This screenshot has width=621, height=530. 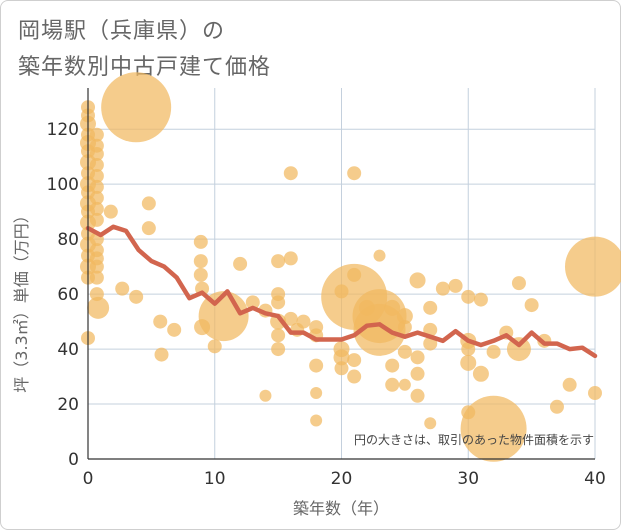 What do you see at coordinates (468, 479) in the screenshot?
I see `x-tick-label-3: 30` at bounding box center [468, 479].